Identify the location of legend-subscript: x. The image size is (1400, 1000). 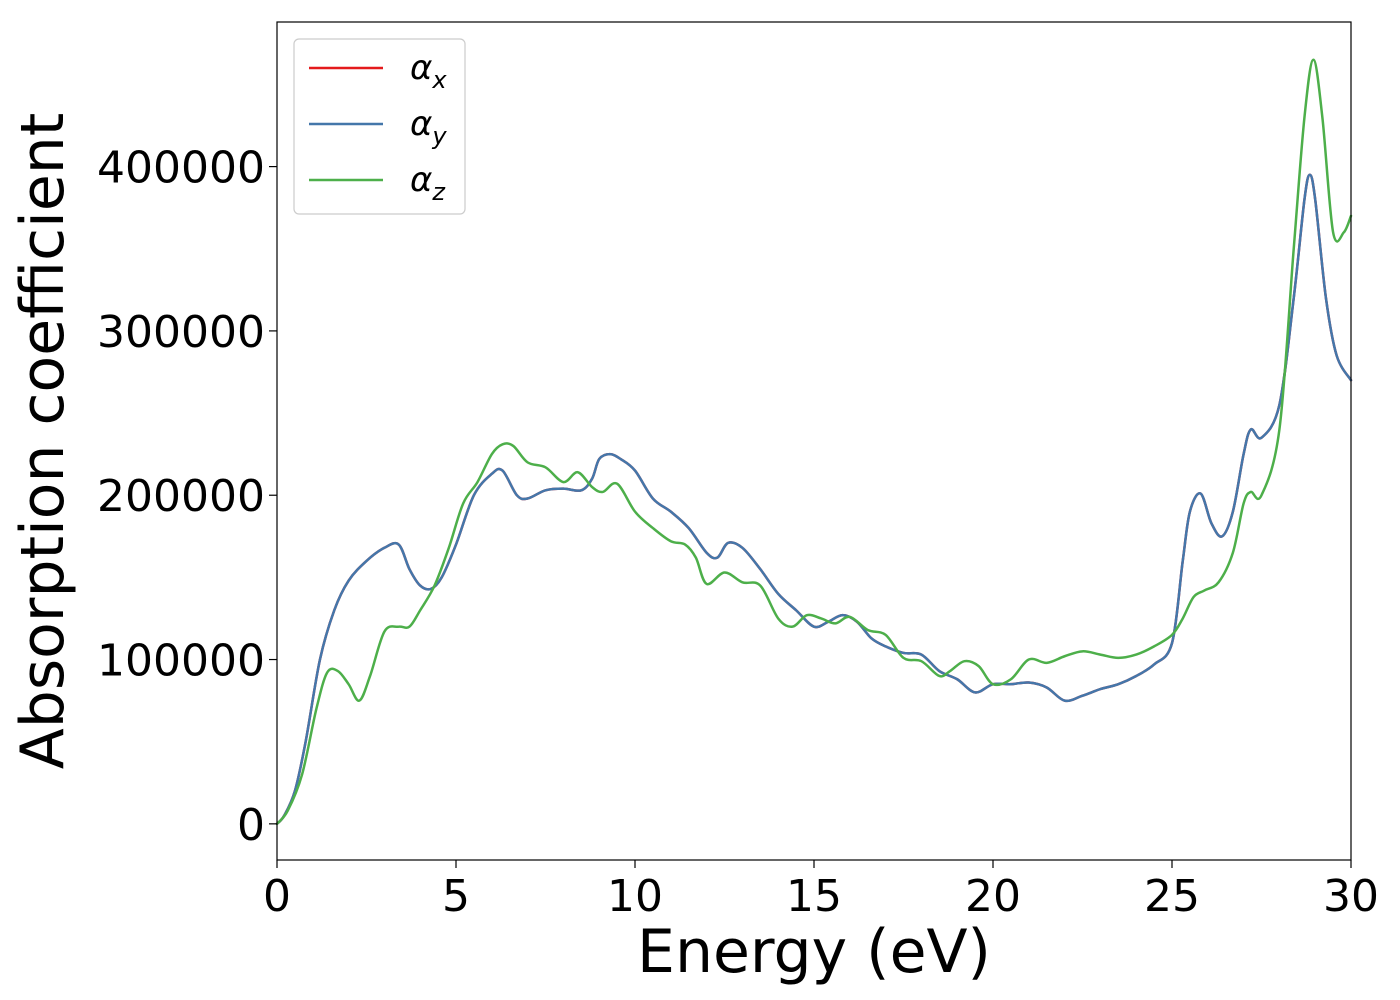
(439, 80).